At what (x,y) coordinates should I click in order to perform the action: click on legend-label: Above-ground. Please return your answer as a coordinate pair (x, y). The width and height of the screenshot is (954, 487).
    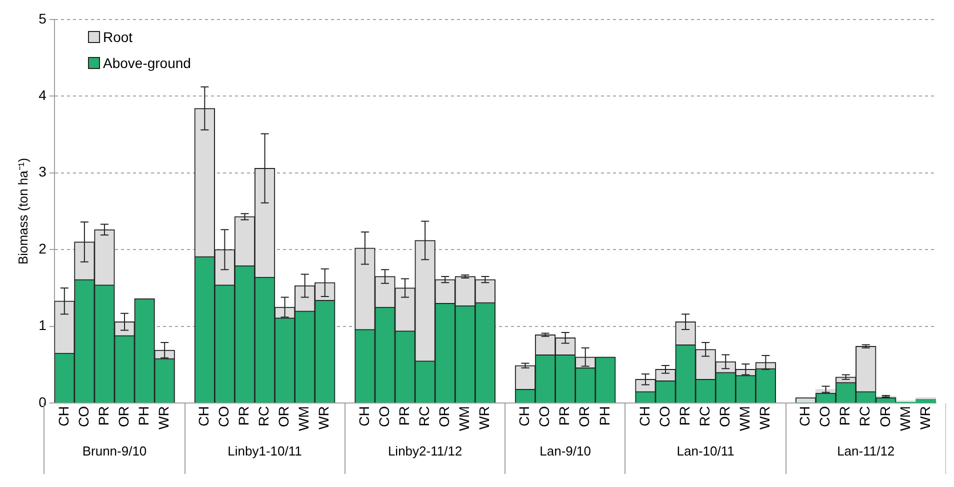
    Looking at the image, I should click on (147, 63).